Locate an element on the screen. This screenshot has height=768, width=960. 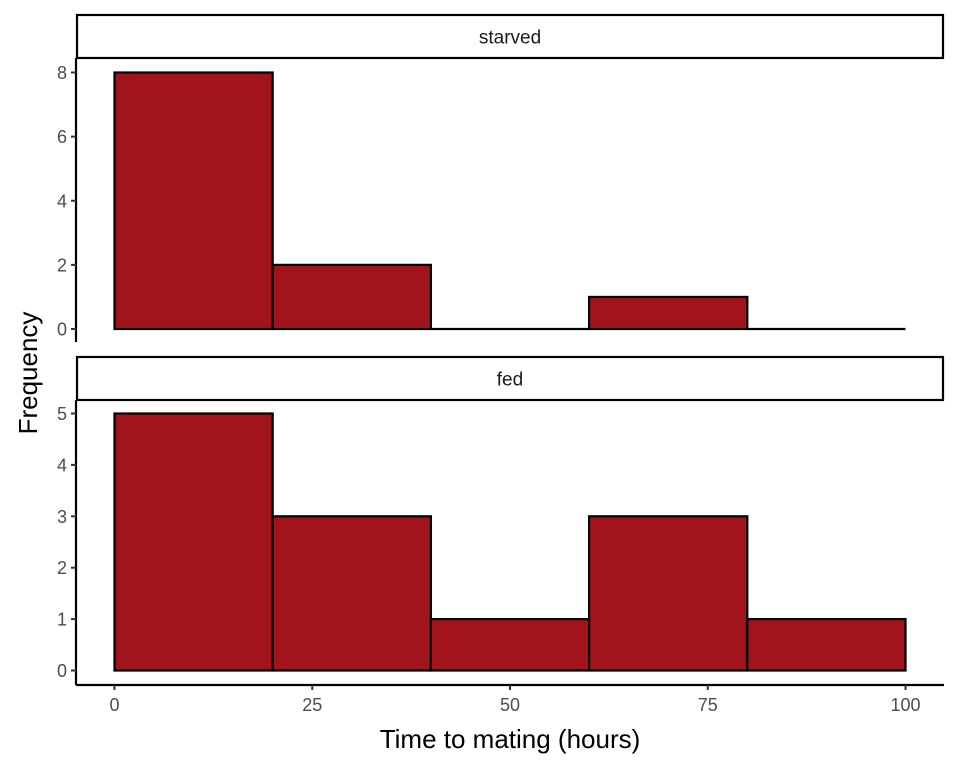
x-tick-label: 25 is located at coordinates (312, 705).